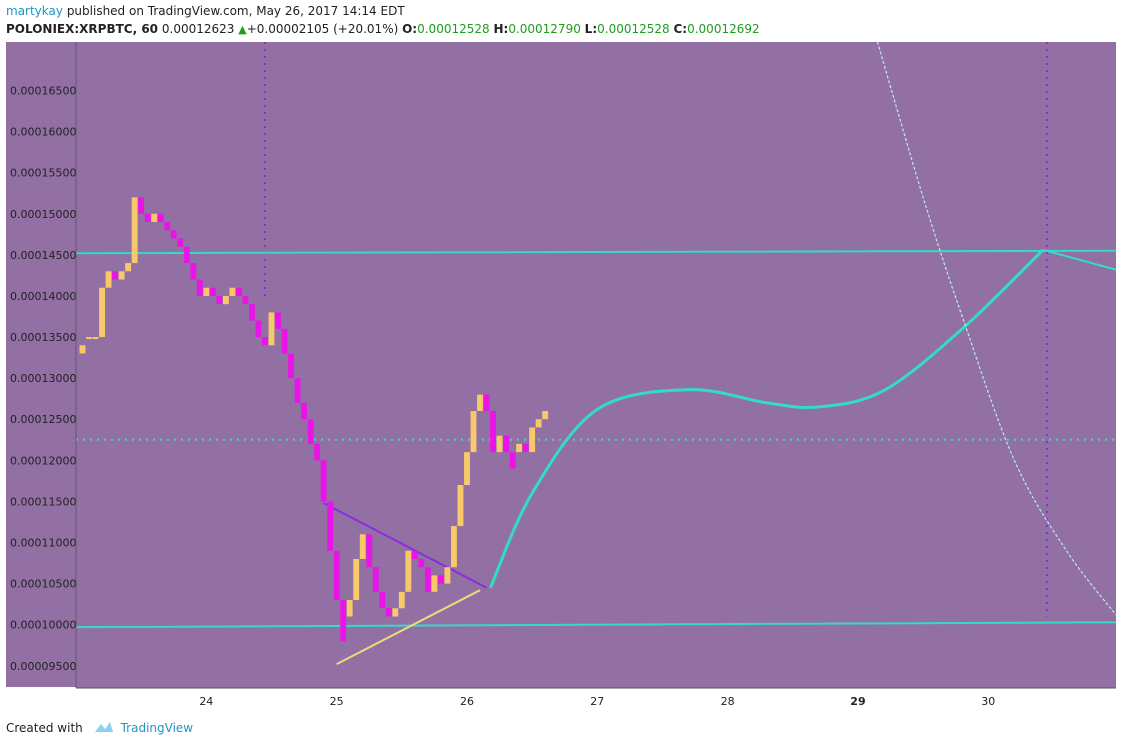  I want to click on y-tick-label: 0.00012000, so click(43, 460).